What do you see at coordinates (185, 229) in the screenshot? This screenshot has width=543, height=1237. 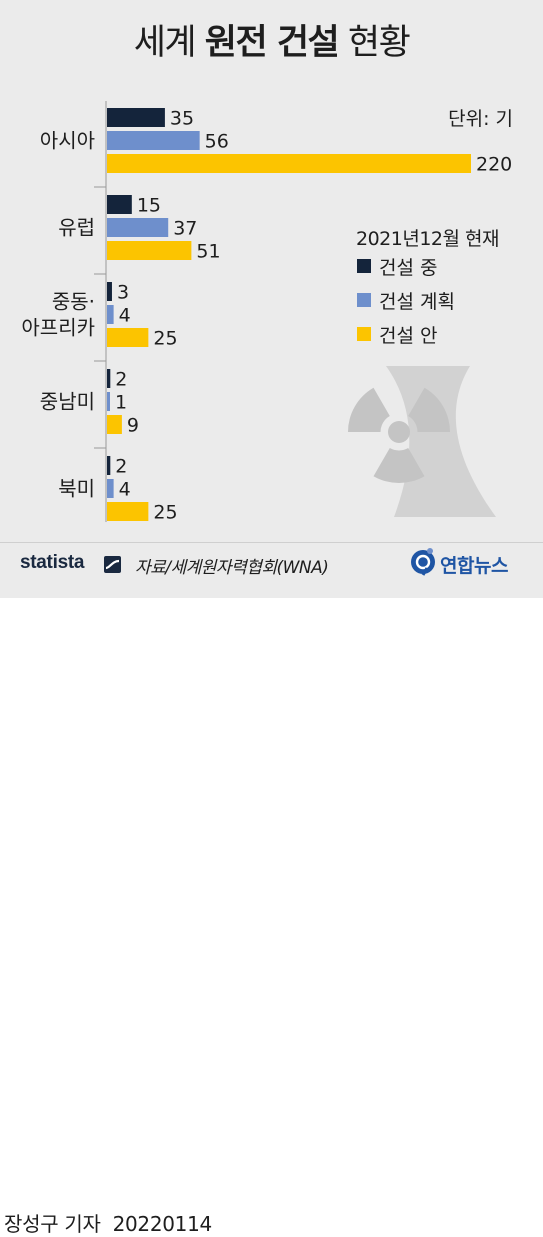 I see `bar-value-label: 37` at bounding box center [185, 229].